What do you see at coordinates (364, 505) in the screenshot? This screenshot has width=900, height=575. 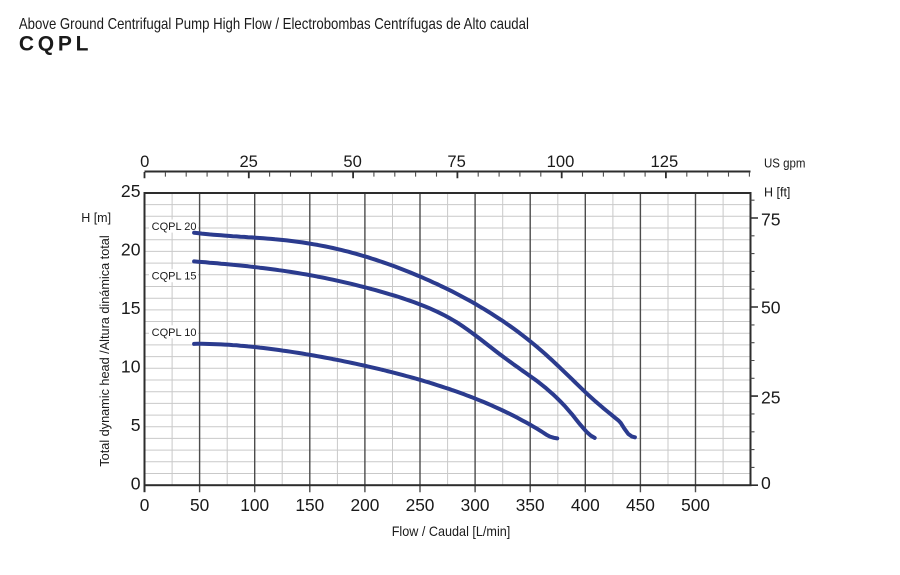 I see `svg-text: 200` at bounding box center [364, 505].